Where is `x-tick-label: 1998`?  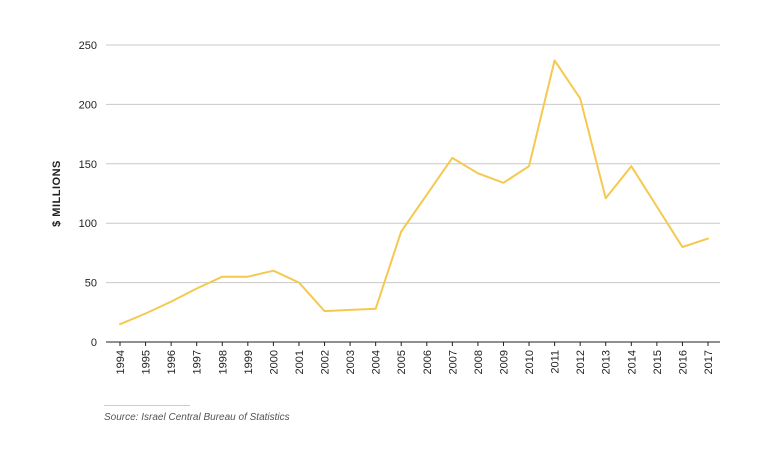 x-tick-label: 1998 is located at coordinates (223, 362).